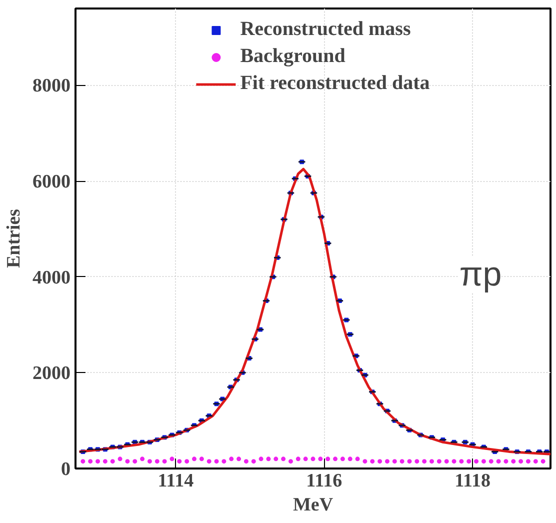  What do you see at coordinates (14, 238) in the screenshot?
I see `y-axis-title: Entries` at bounding box center [14, 238].